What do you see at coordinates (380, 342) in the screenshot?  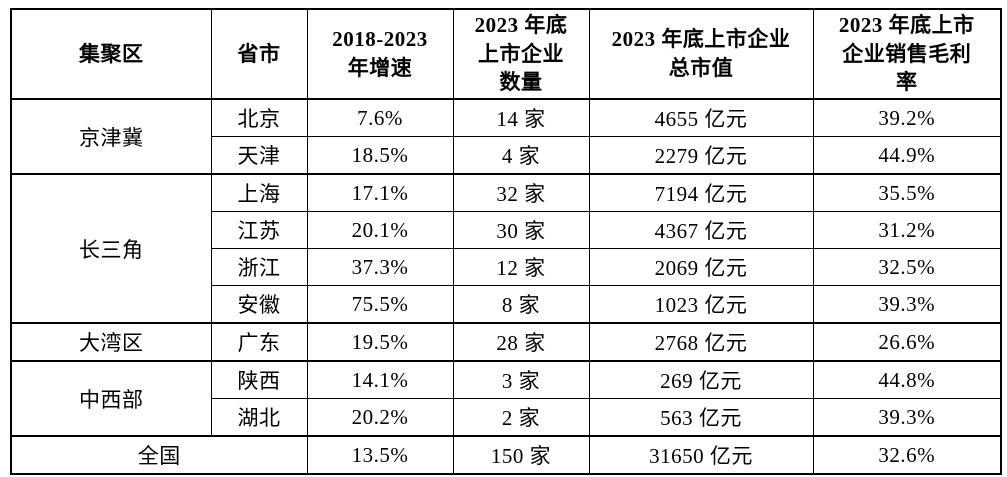 I see `growth-cell: 19.5%` at bounding box center [380, 342].